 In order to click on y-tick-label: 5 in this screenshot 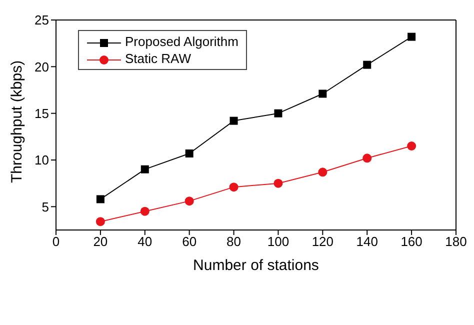, I will do `click(45, 206)`.